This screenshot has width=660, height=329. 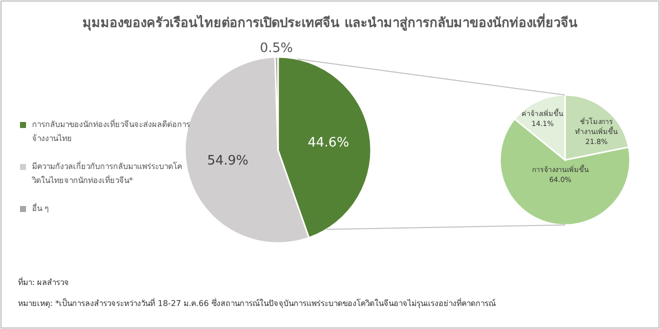 What do you see at coordinates (40, 208) in the screenshot?
I see `legend-label: อื่น ๆ` at bounding box center [40, 208].